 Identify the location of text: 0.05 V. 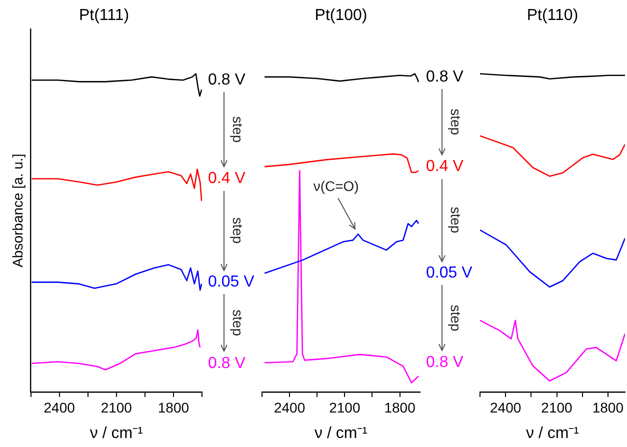
(449, 273).